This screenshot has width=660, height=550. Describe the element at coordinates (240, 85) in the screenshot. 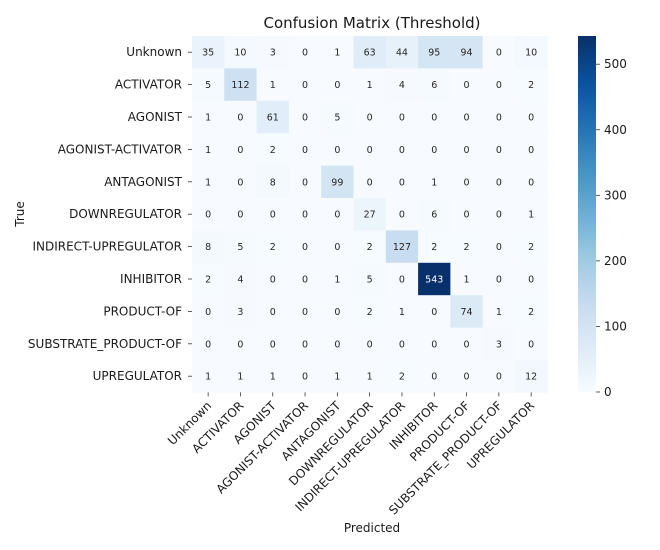

I see `cell-value-label: 112` at that location.